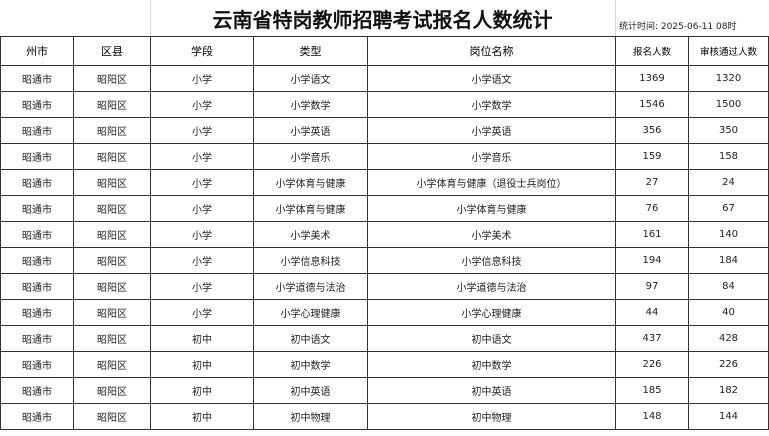 This screenshot has width=769, height=436. What do you see at coordinates (728, 51) in the screenshot?
I see `column-header: 审核通过人数` at bounding box center [728, 51].